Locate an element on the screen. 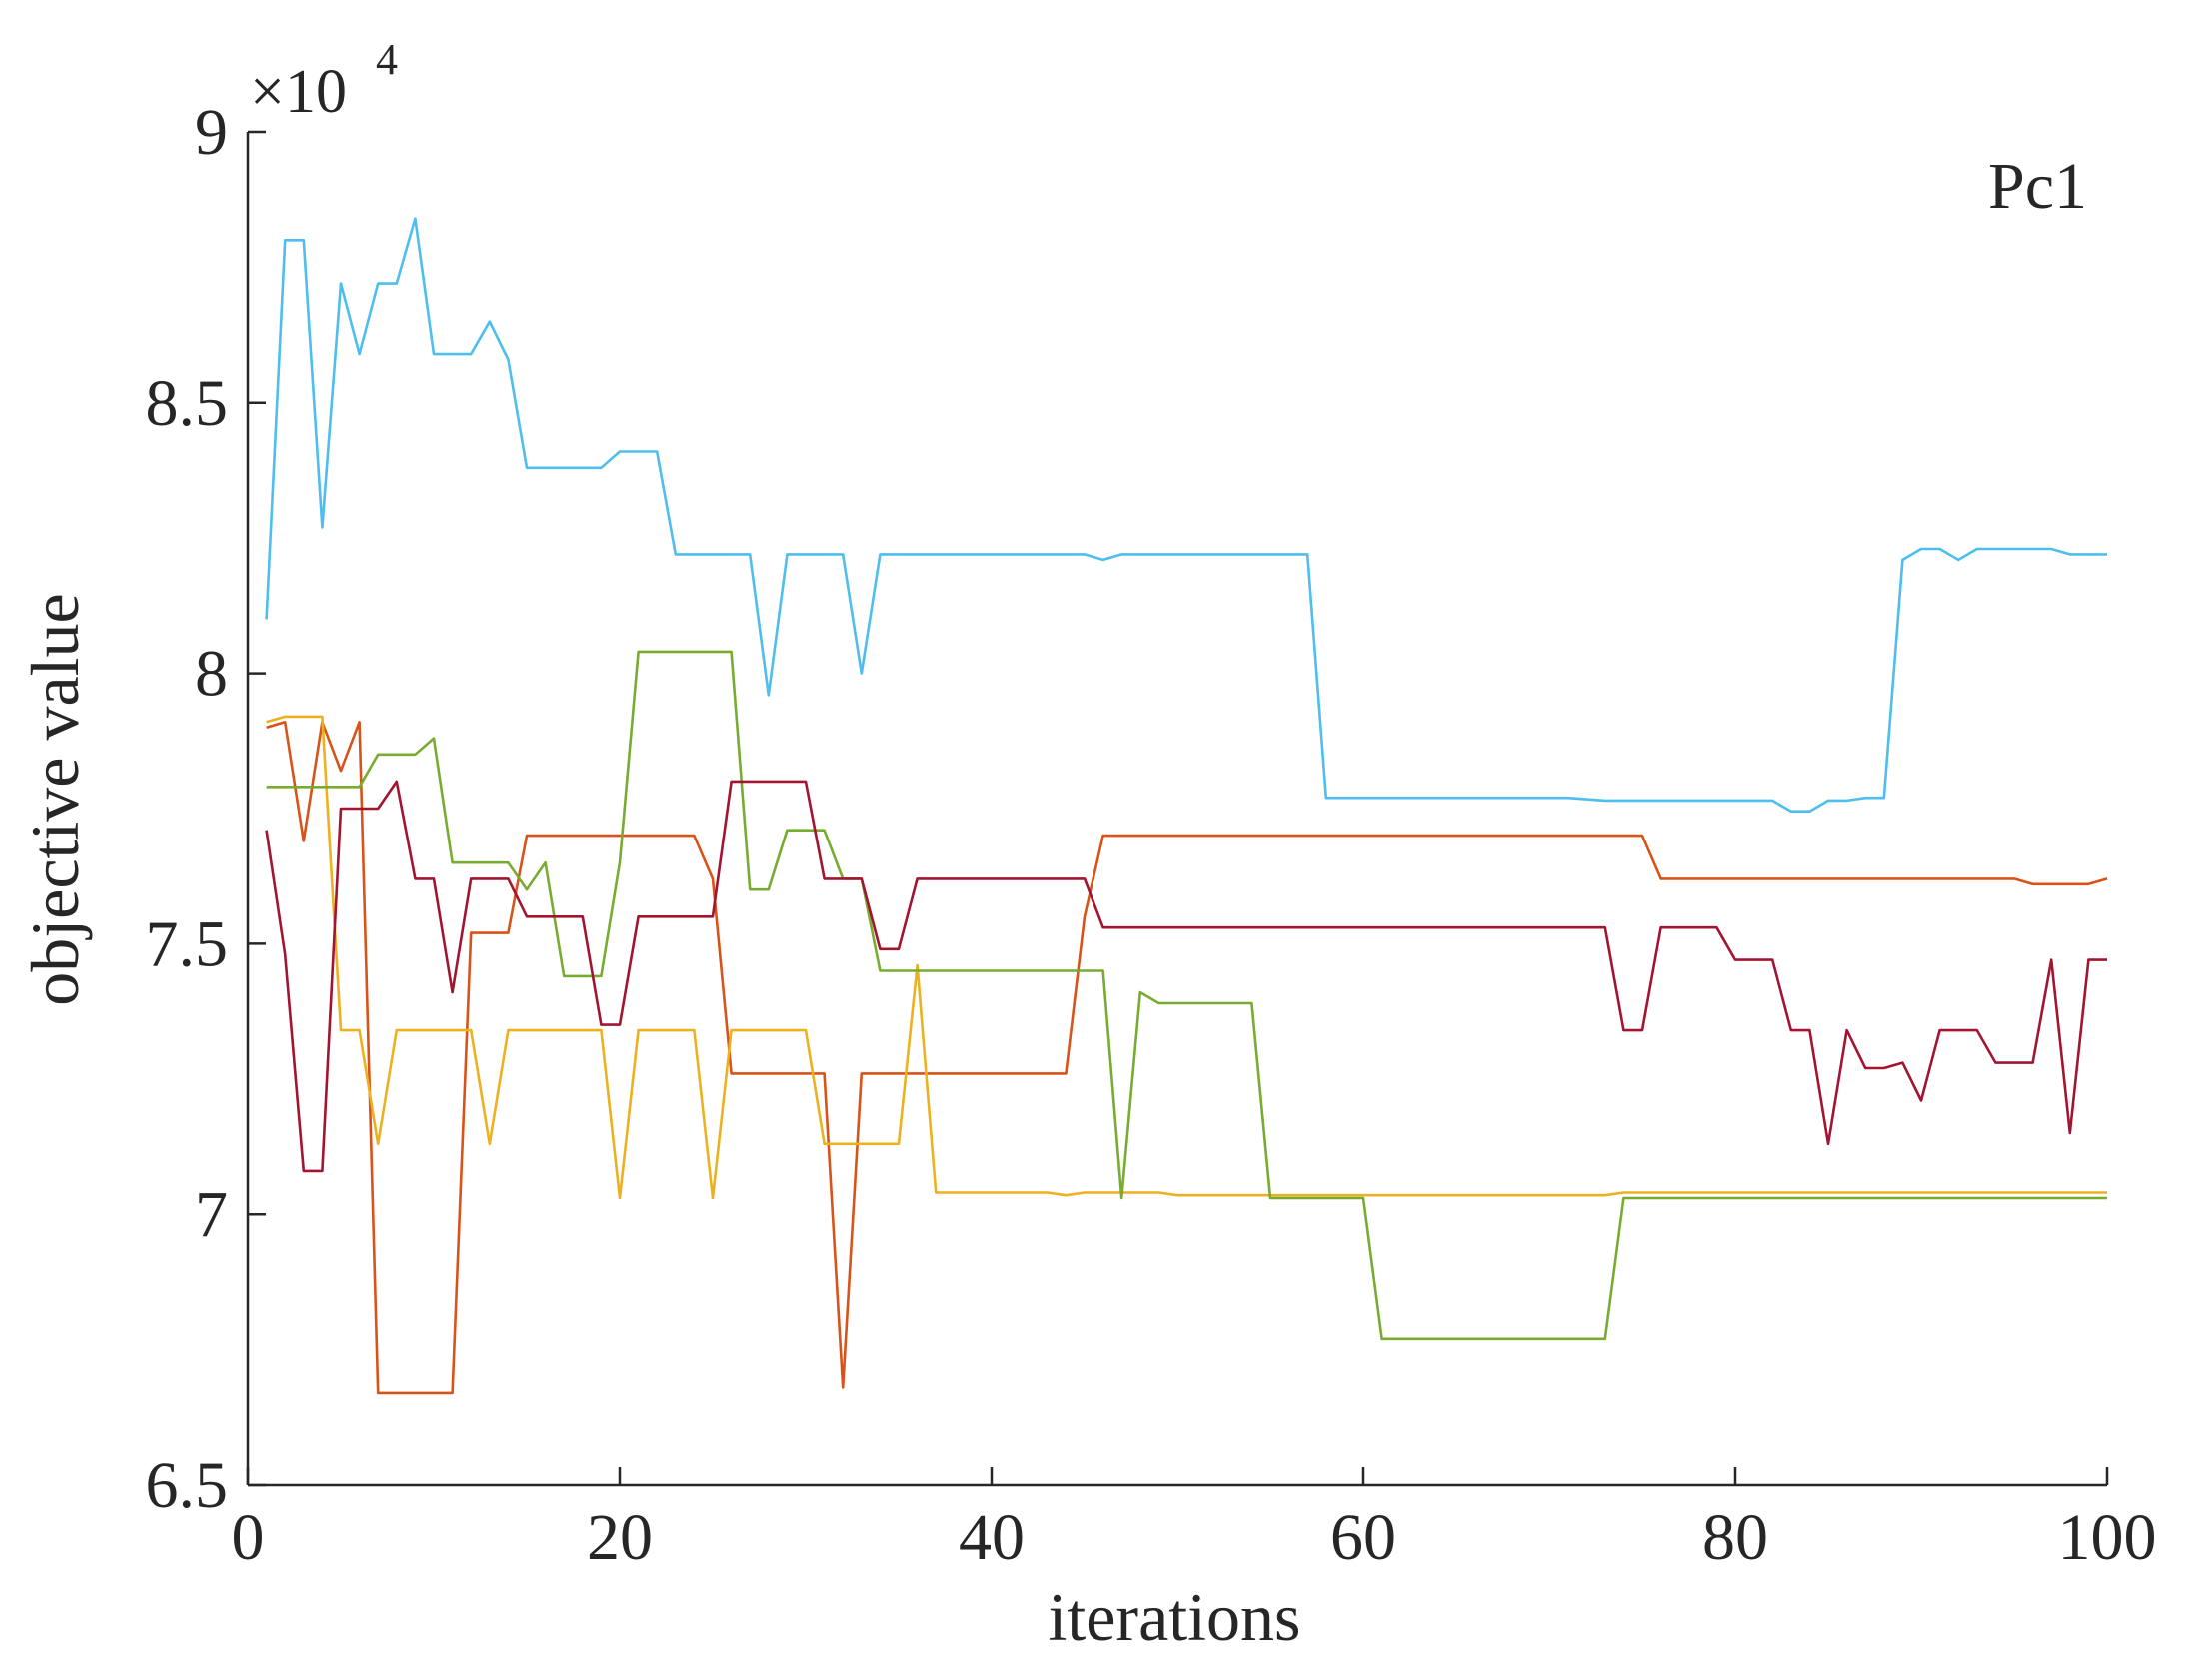 This screenshot has height=1680, width=2187. x-tick-label: 20 is located at coordinates (620, 1538).